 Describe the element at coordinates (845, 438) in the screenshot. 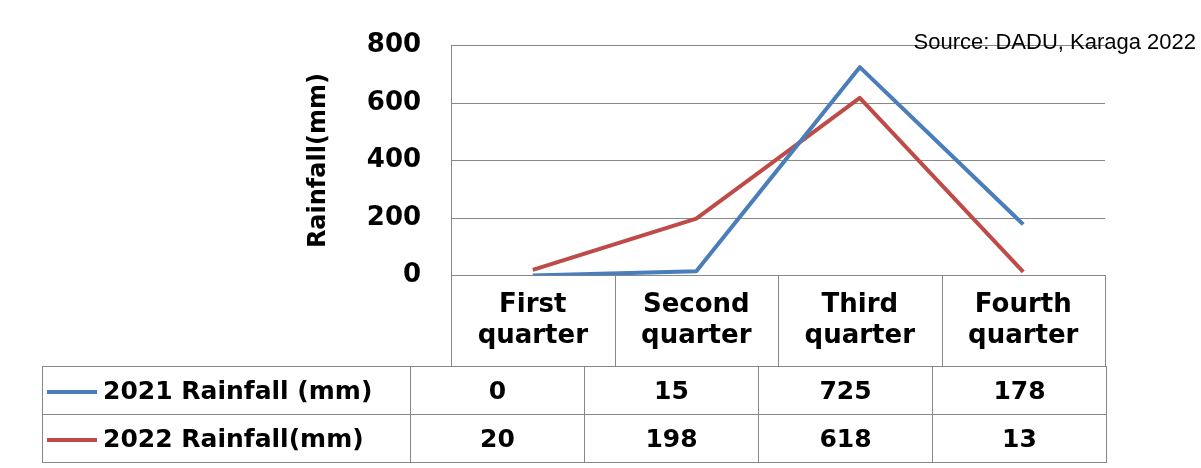

I see `data-label: 618` at that location.